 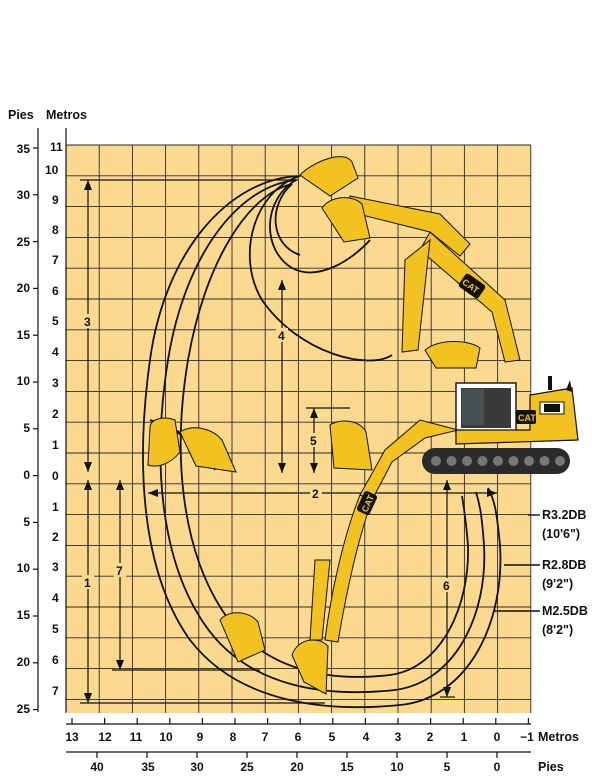 I want to click on m-label-4: 4, so click(x=55, y=352).